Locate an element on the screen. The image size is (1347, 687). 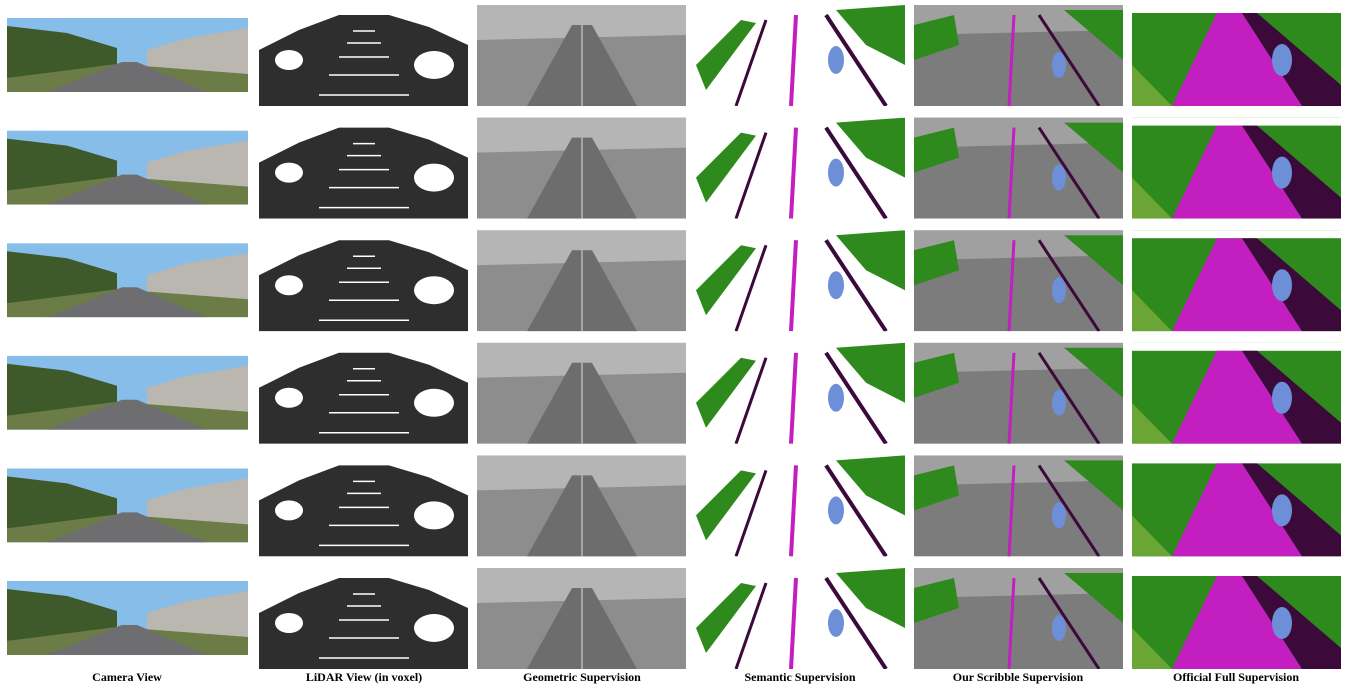
column-caption: Semantic Supervision is located at coordinates (799, 677).